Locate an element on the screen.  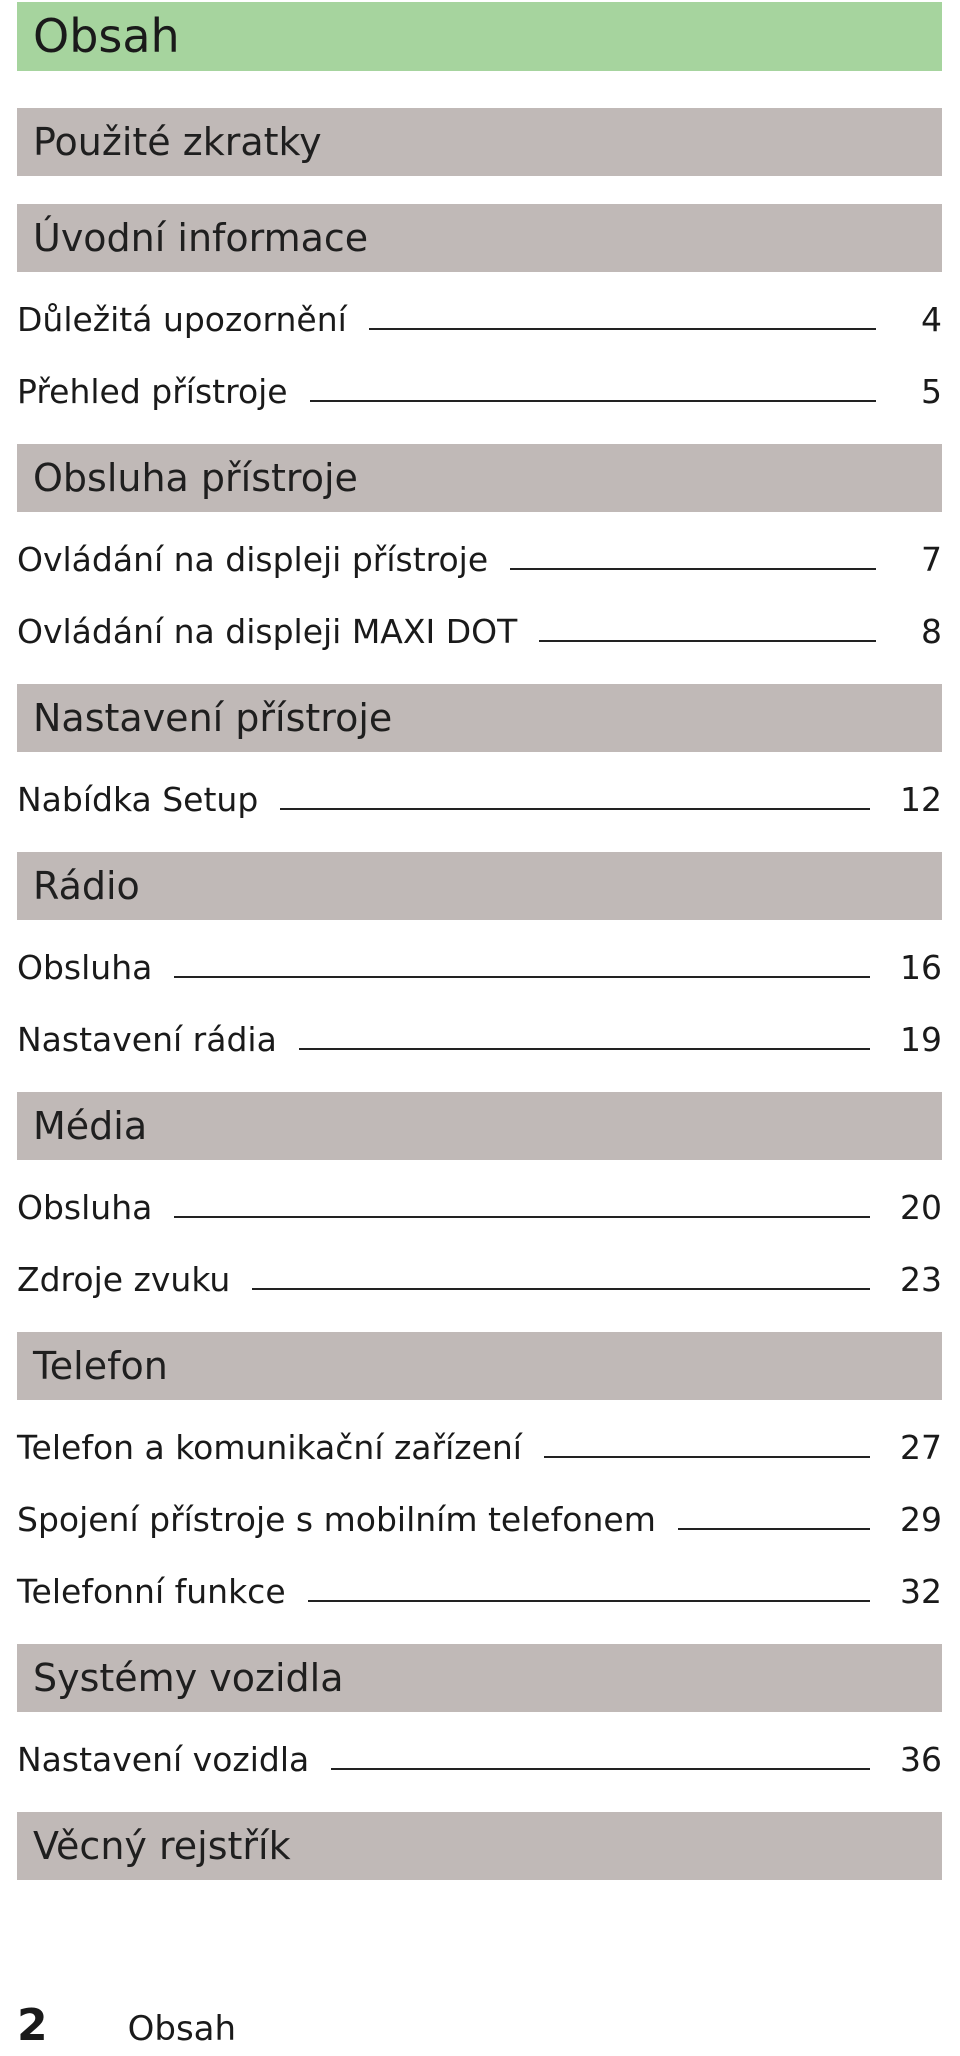
toc-entry-label: Nastavení rádia is located at coordinates (147, 1039).